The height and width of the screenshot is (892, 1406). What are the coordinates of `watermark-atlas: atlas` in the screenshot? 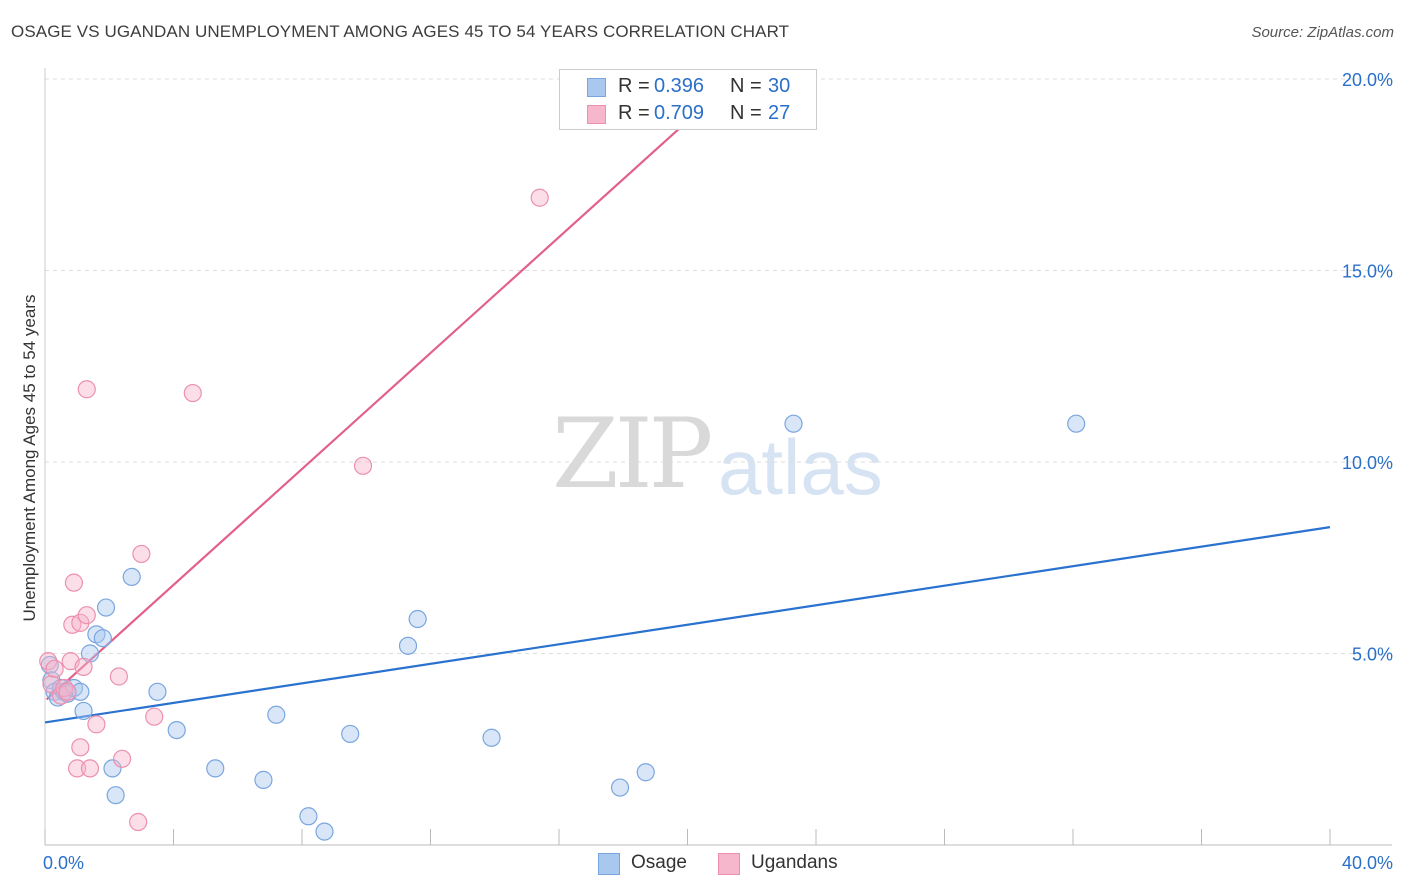 It's located at (800, 467).